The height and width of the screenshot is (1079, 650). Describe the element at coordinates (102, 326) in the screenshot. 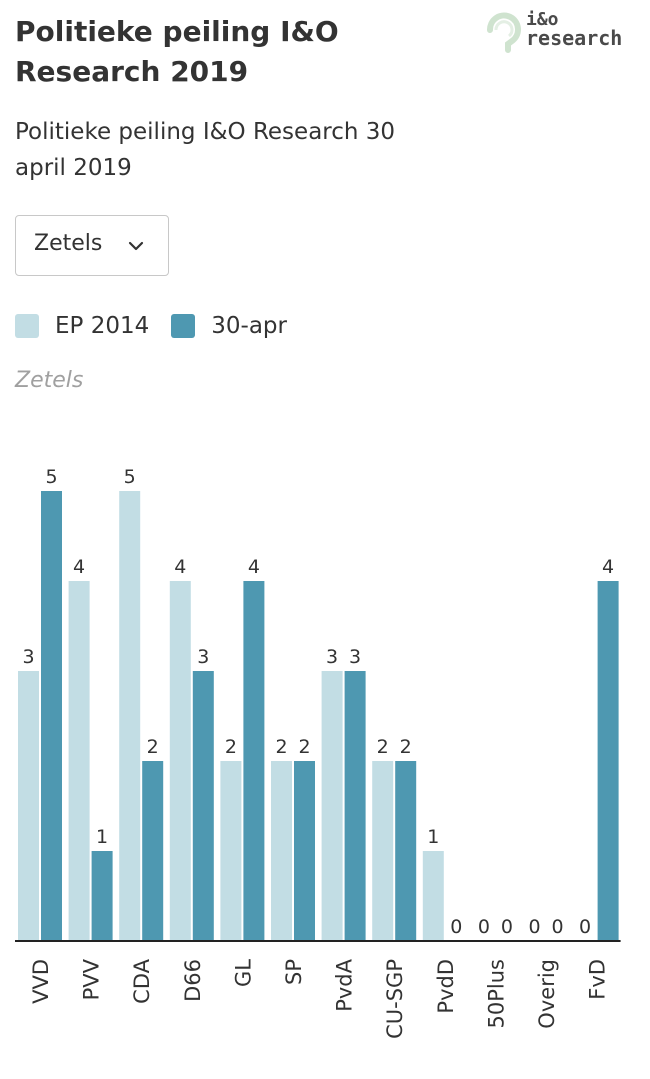

I see `legend-label: EP 2014` at that location.